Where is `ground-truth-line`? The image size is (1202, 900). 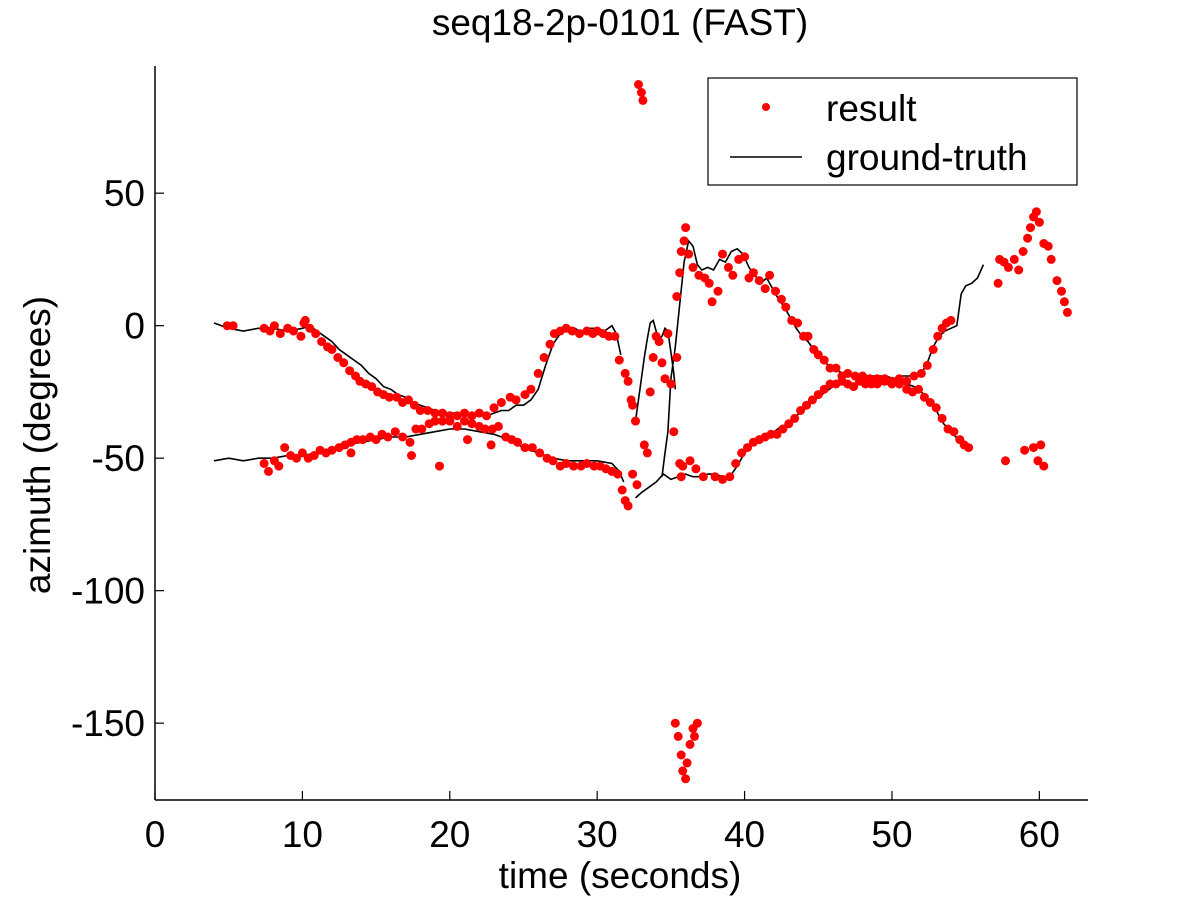
ground-truth-line is located at coordinates (419, 455).